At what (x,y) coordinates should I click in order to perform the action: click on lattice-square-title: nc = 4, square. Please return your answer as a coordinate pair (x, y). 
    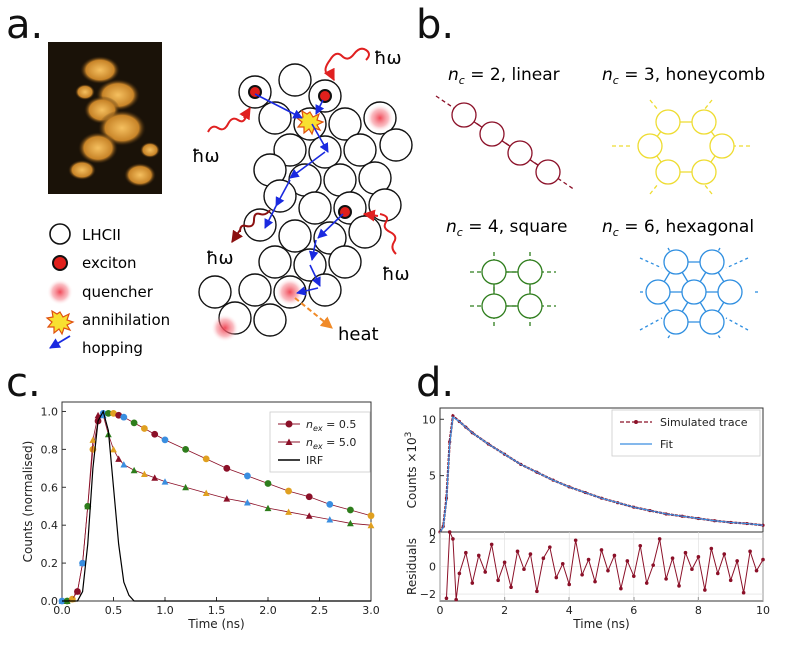
    Looking at the image, I should click on (506, 228).